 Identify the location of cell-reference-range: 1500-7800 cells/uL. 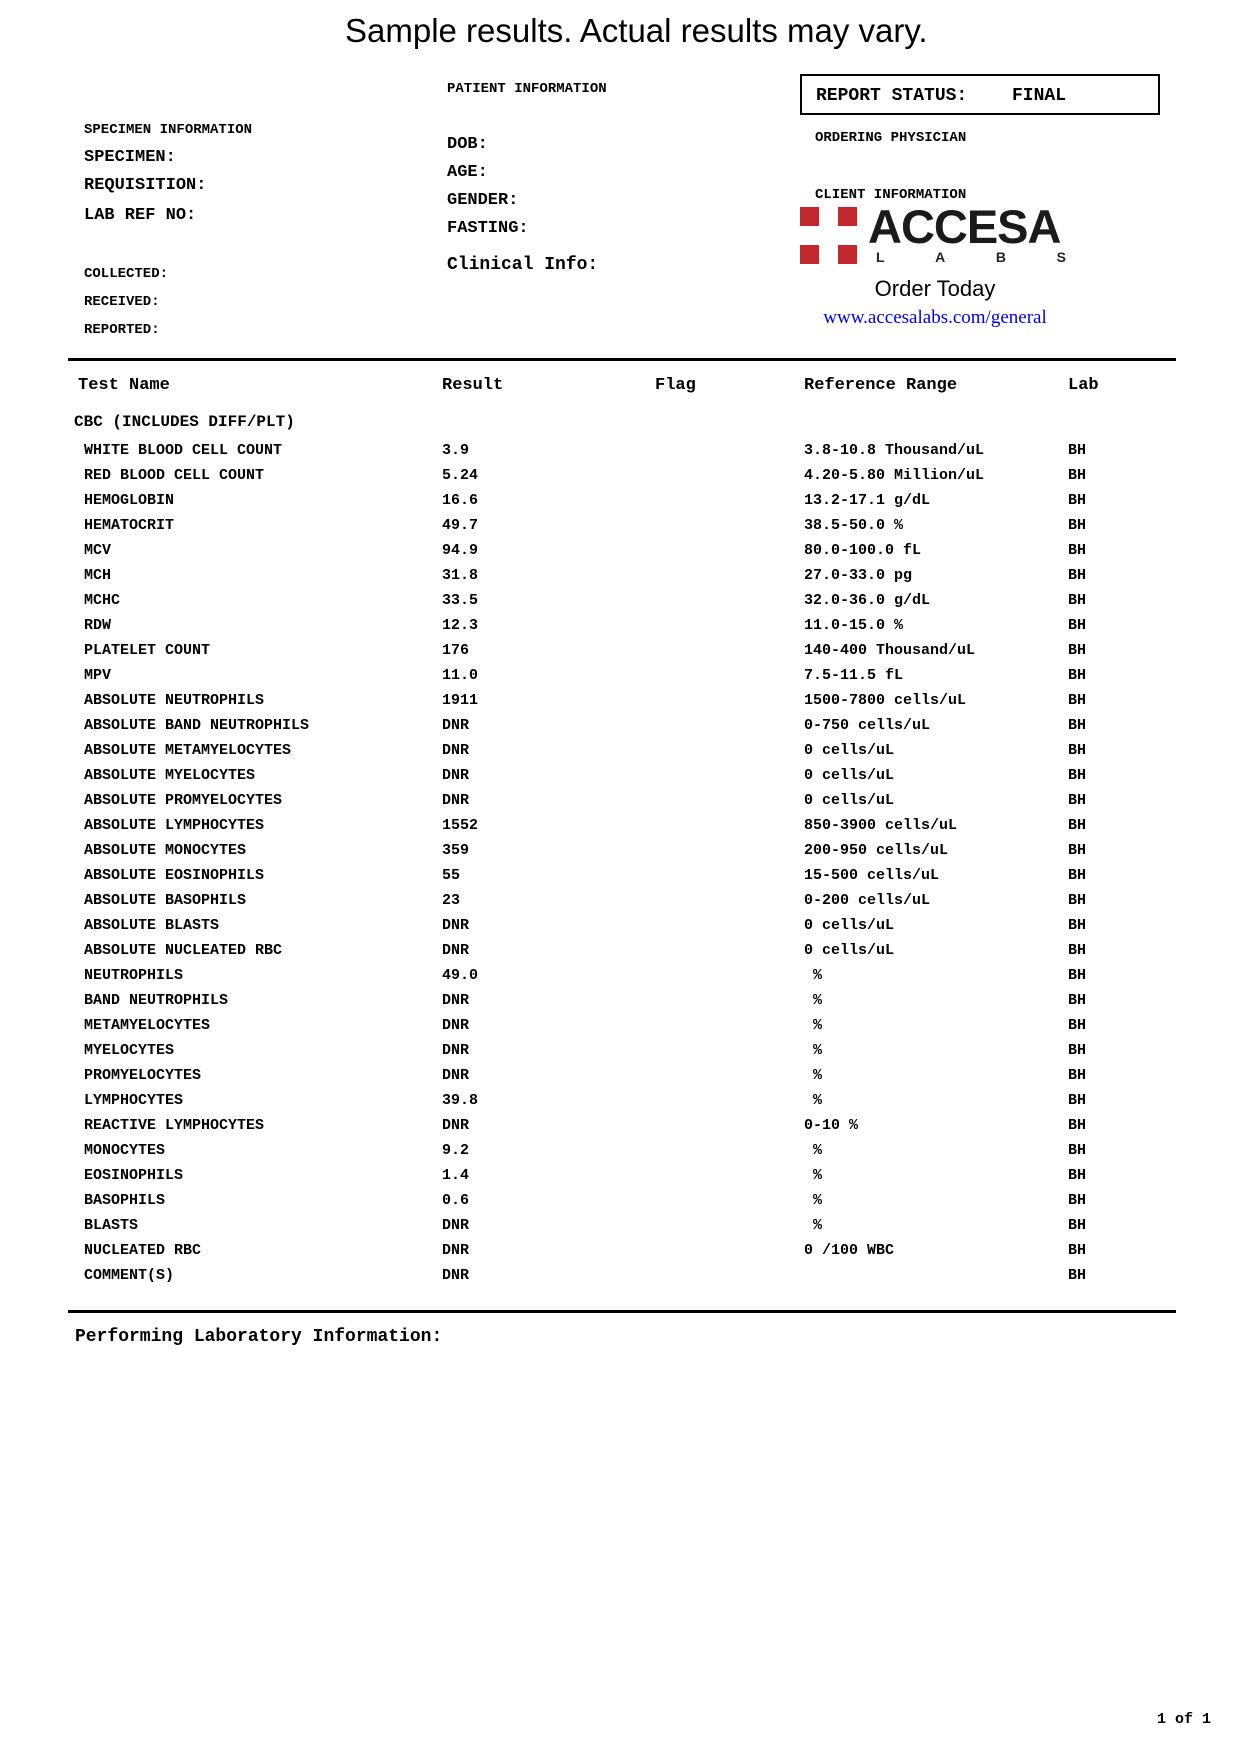
(885, 700).